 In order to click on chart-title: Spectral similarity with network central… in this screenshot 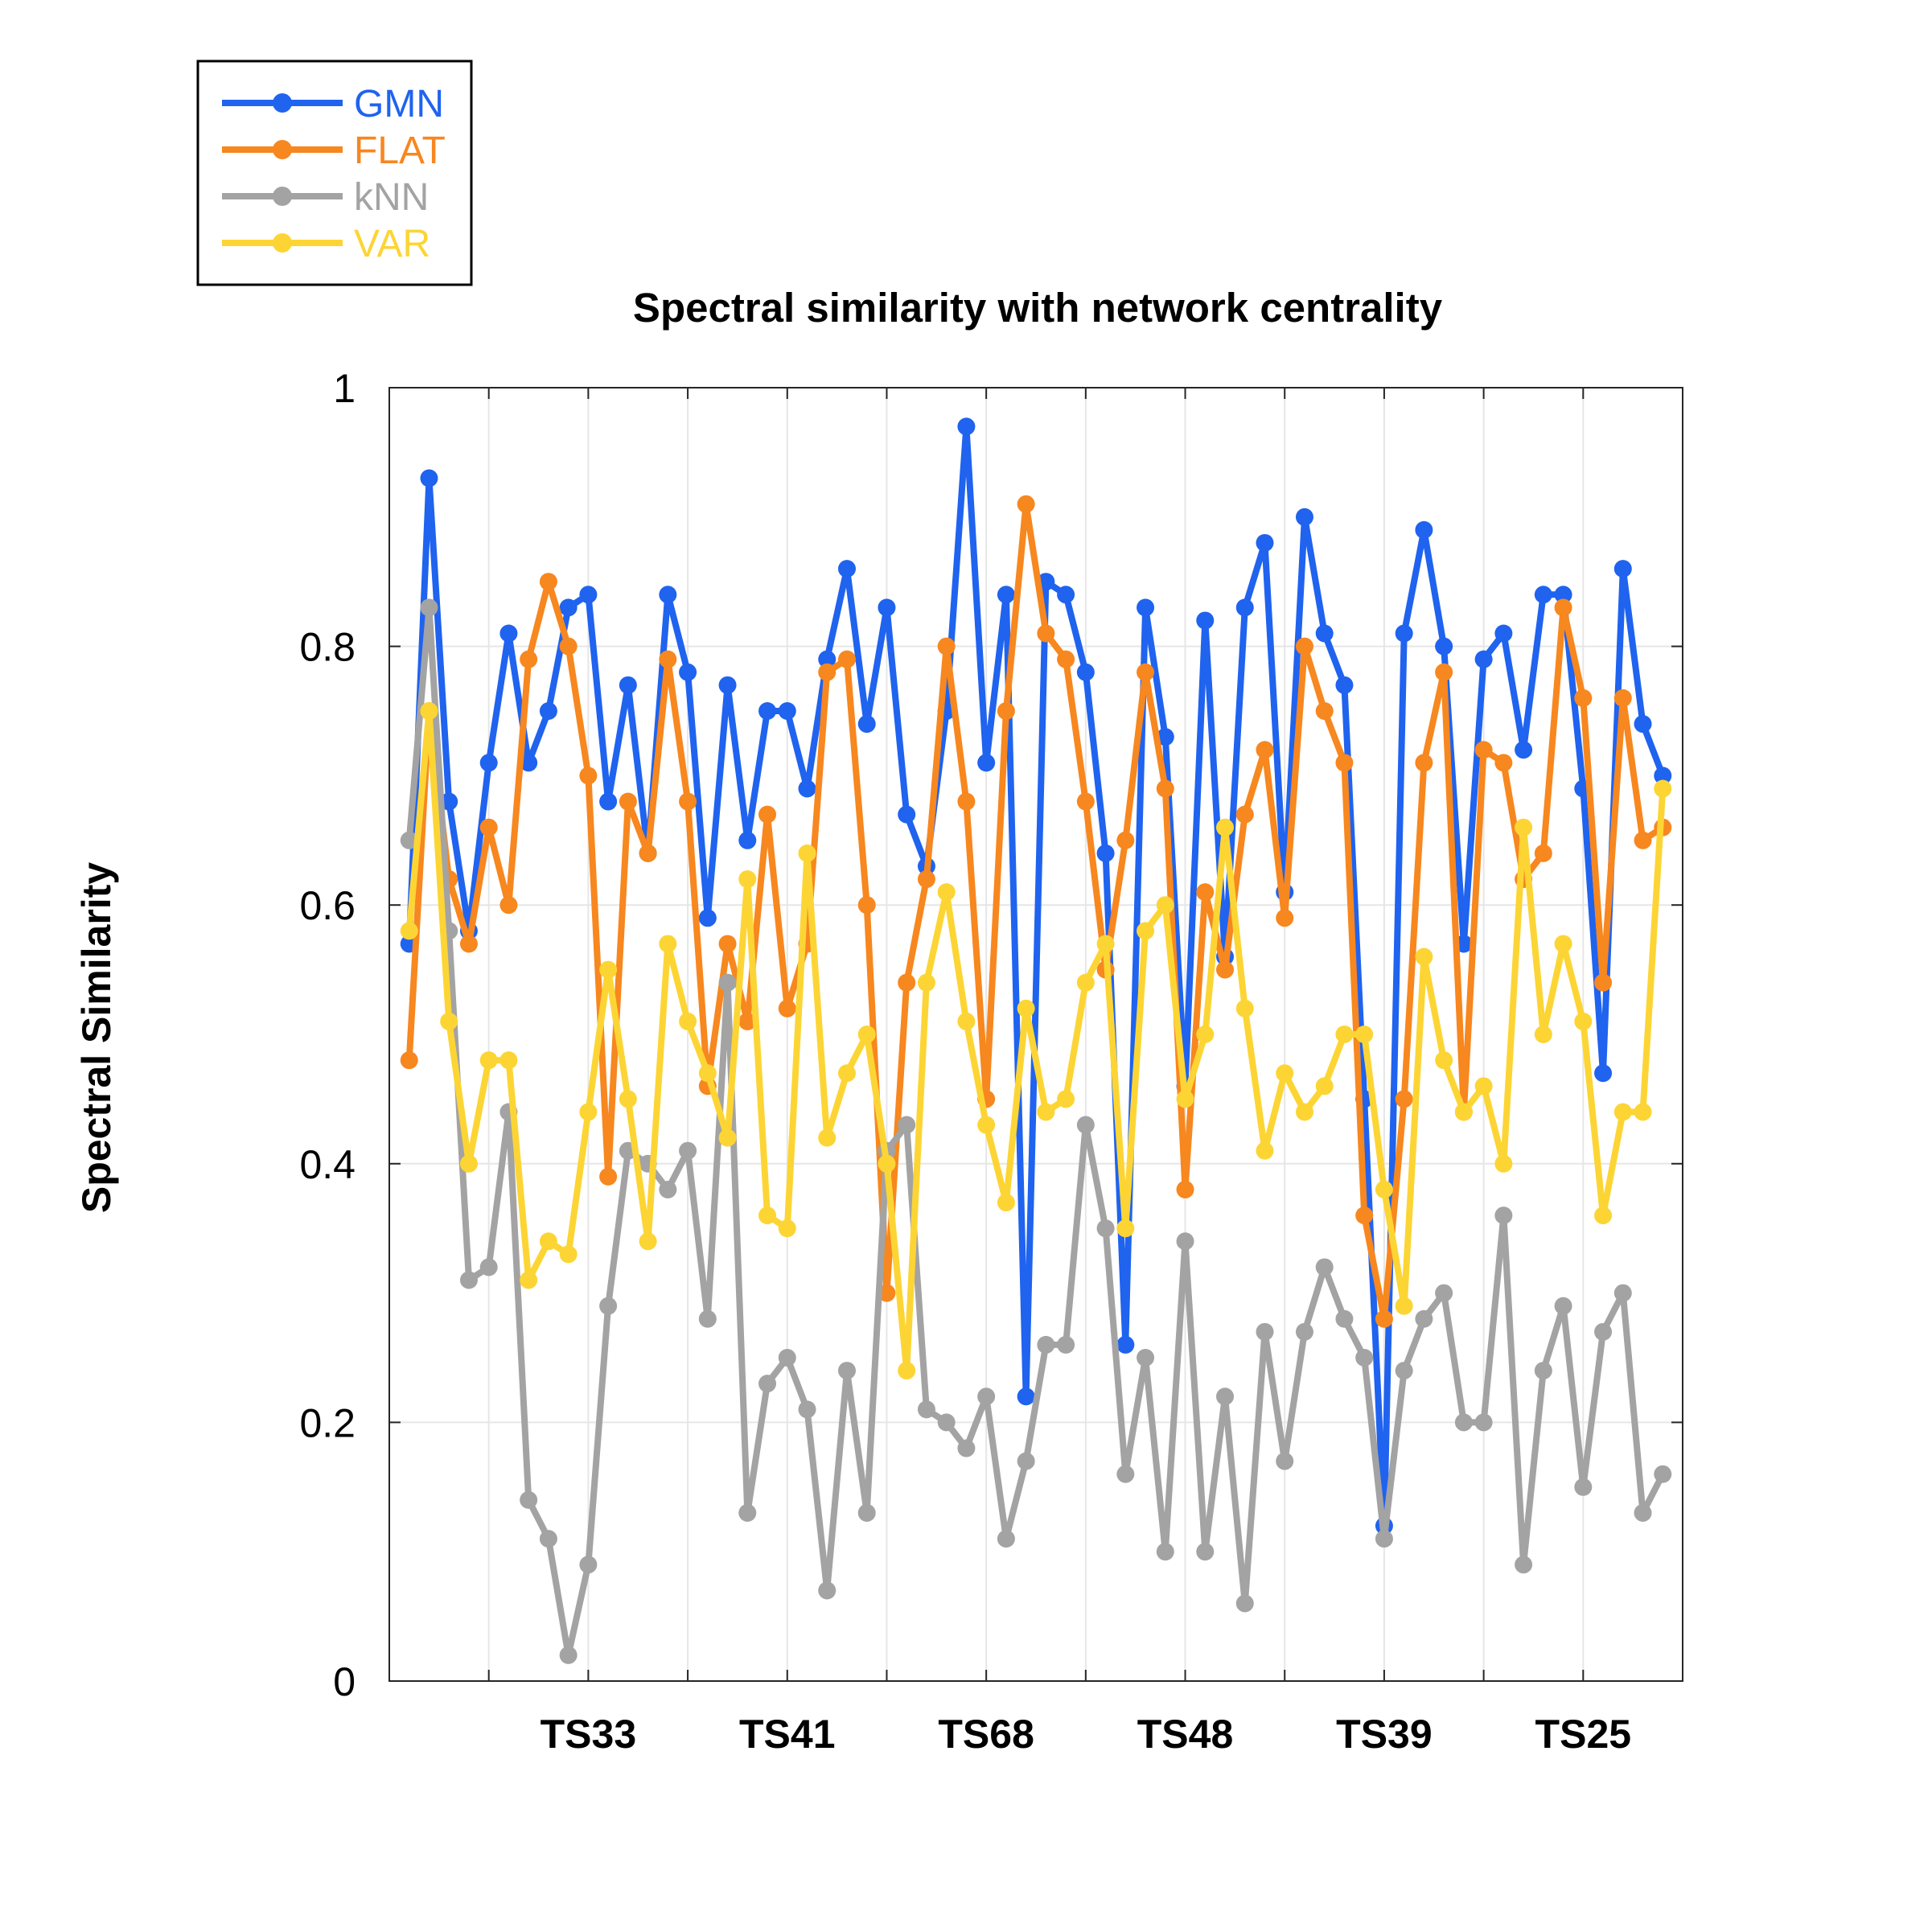, I will do `click(1038, 308)`.